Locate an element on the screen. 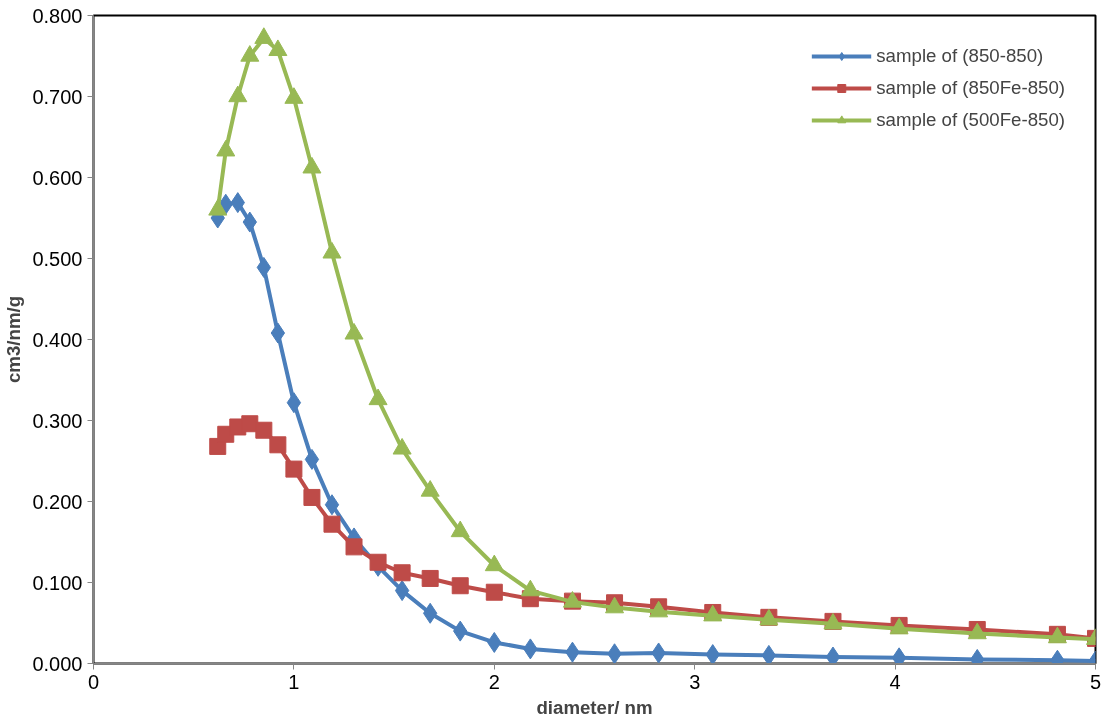  y-tick-label: 0.800 is located at coordinates (57, 15).